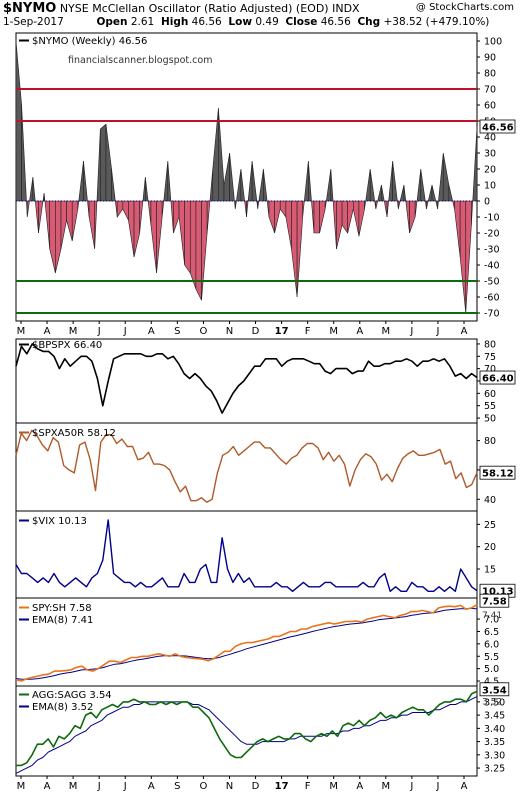 The width and height of the screenshot is (520, 795). What do you see at coordinates (490, 74) in the screenshot?
I see `nymo-y-tick-label: 80` at bounding box center [490, 74].